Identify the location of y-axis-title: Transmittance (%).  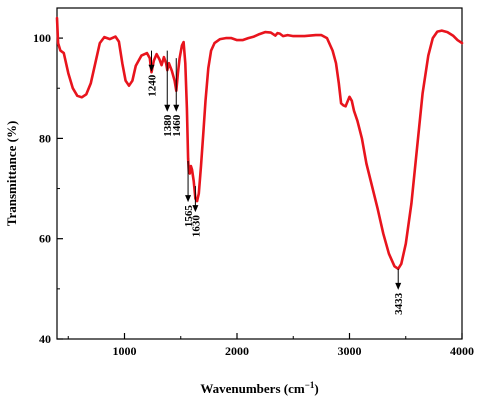
(11, 174).